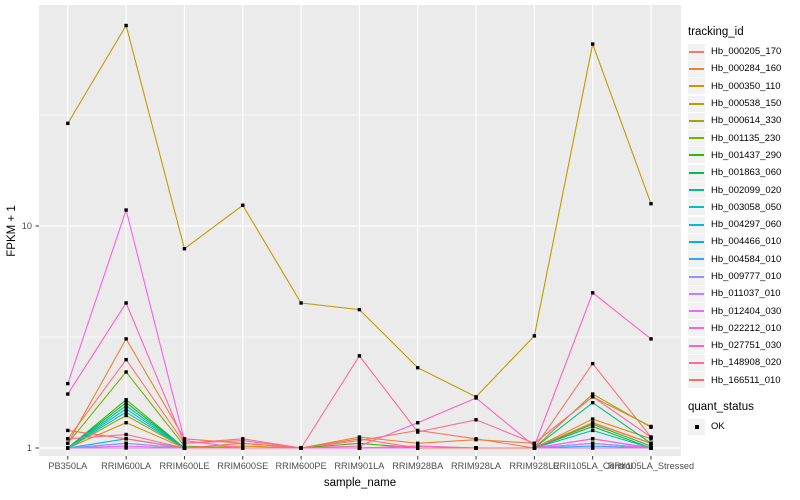 The image size is (800, 500). Describe the element at coordinates (301, 466) in the screenshot. I see `x-tick-label: RRIM600PE` at that location.